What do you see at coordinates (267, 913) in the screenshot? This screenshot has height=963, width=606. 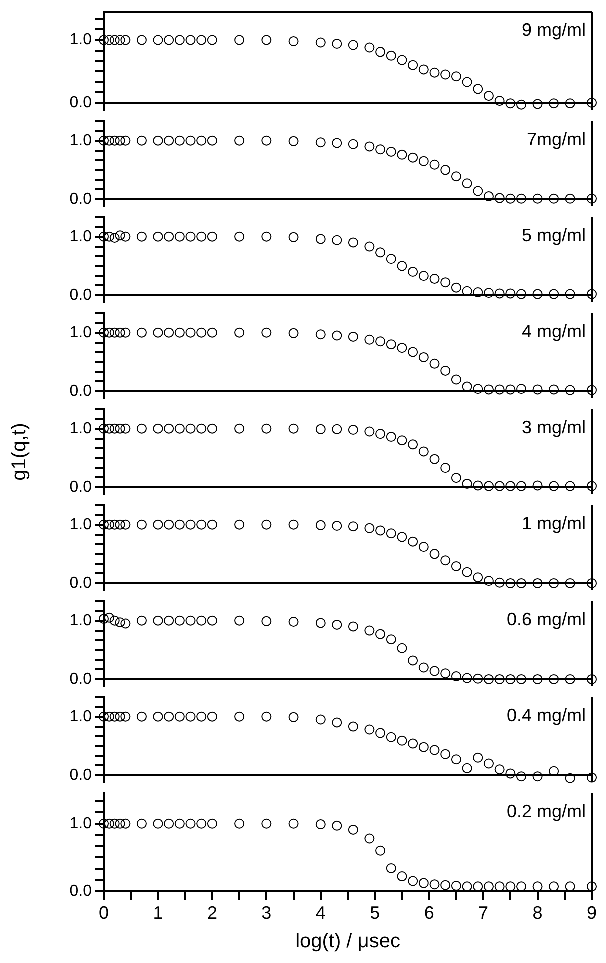 I see `x-tick-label: 3` at bounding box center [267, 913].